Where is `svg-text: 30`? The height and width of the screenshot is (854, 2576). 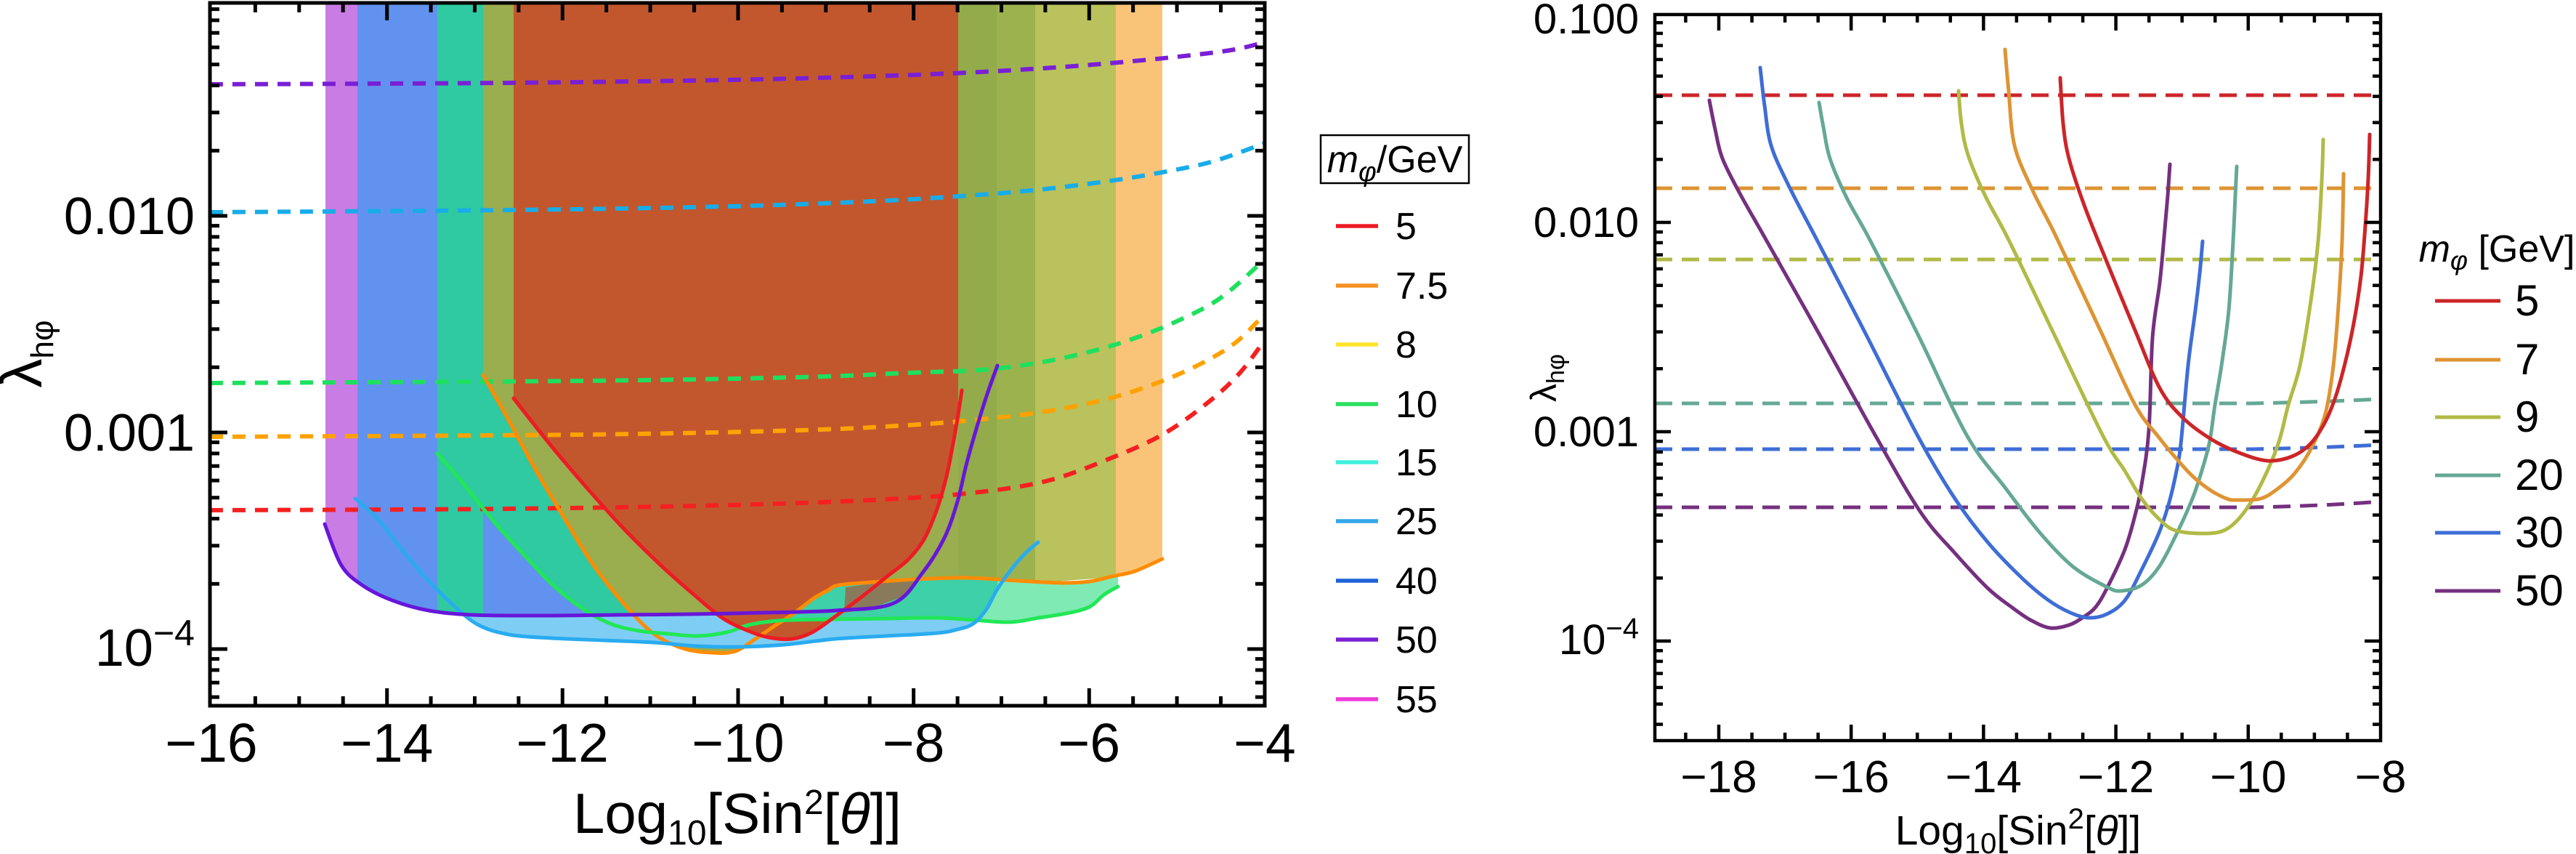
svg-text: 30 is located at coordinates (2539, 532).